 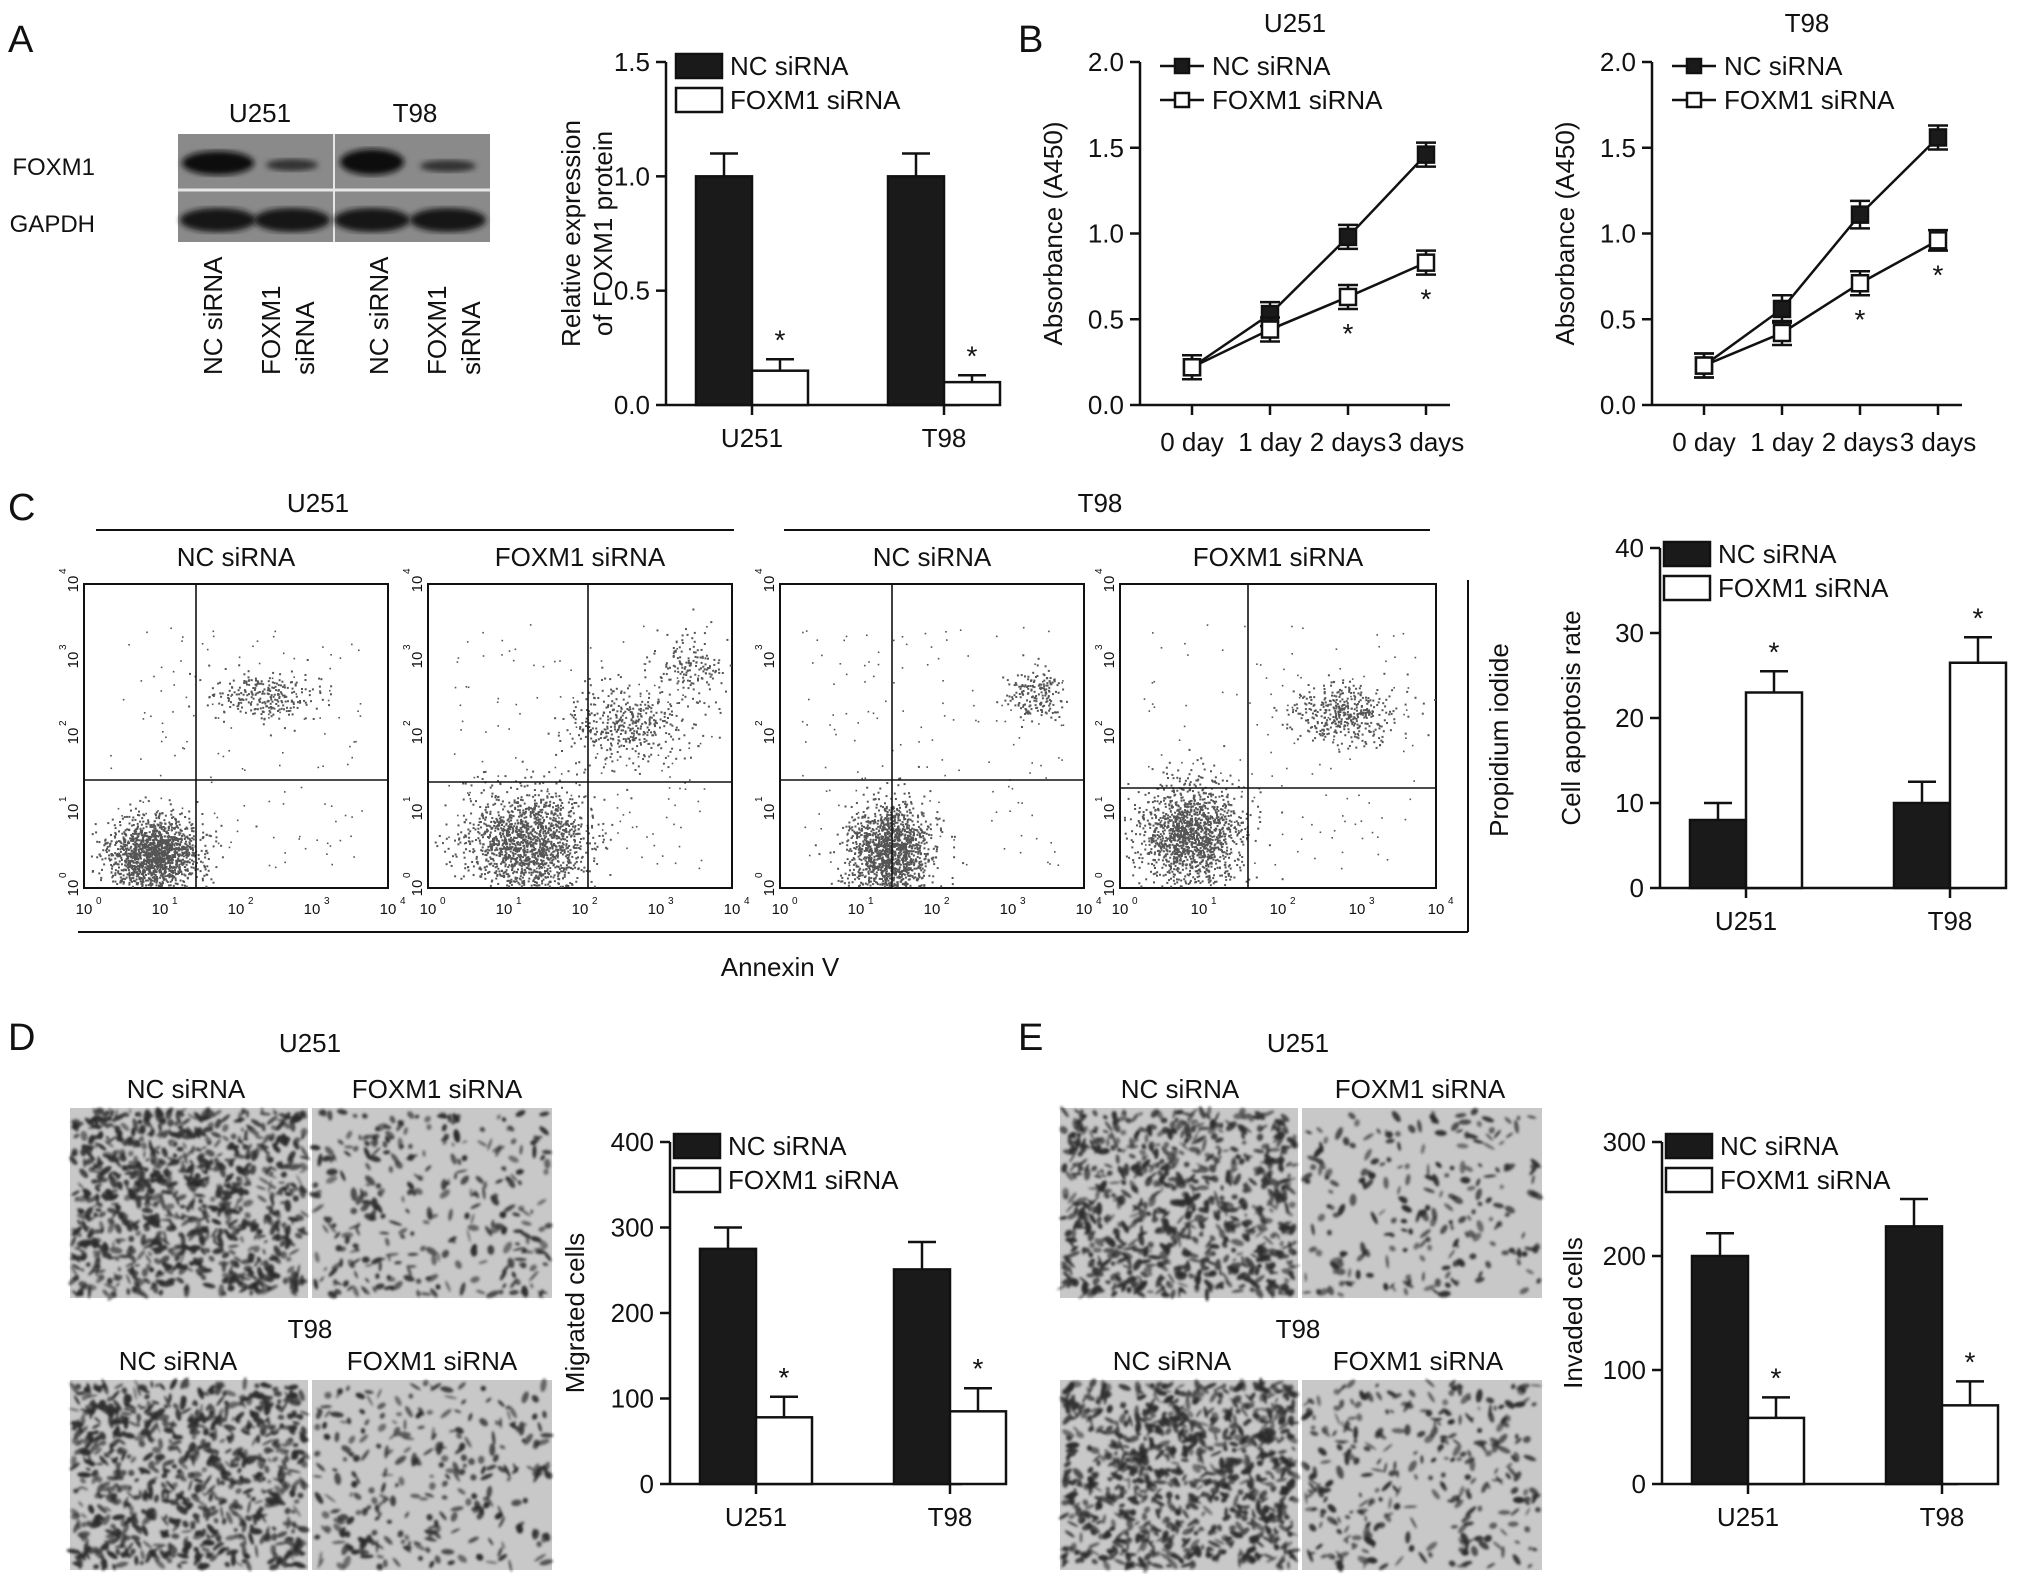 I want to click on lane-label-2: FOXM1 siRNA, so click(x=288, y=330).